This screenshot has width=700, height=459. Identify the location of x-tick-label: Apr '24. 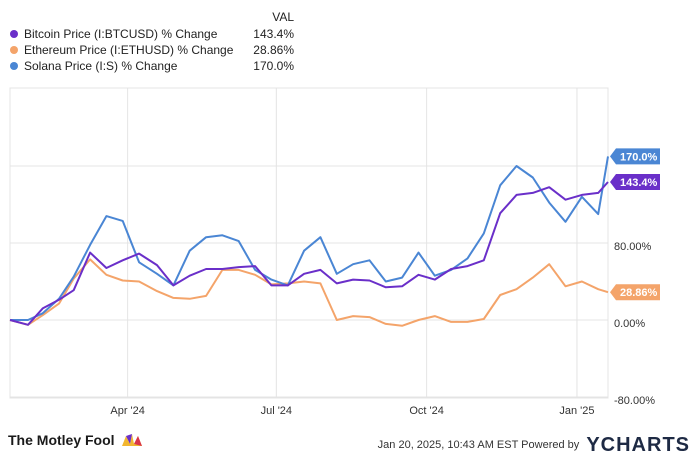
(127, 411).